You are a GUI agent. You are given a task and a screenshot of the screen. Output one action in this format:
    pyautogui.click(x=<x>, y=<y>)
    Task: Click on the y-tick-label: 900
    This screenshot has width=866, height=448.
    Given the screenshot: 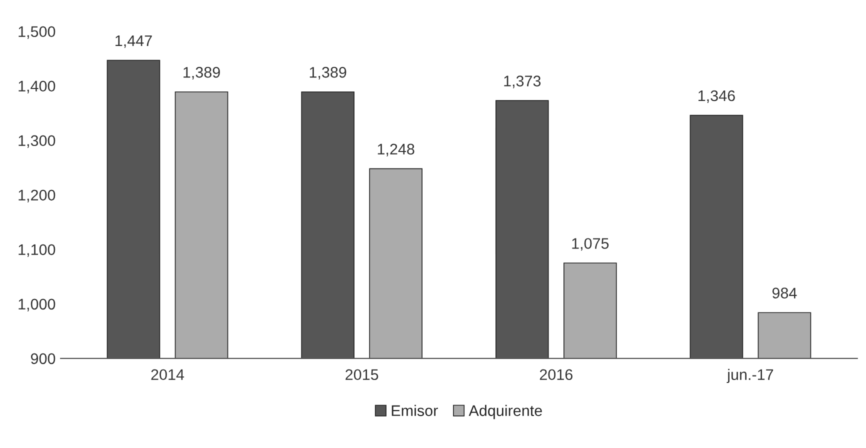 What is the action you would take?
    pyautogui.click(x=43, y=358)
    